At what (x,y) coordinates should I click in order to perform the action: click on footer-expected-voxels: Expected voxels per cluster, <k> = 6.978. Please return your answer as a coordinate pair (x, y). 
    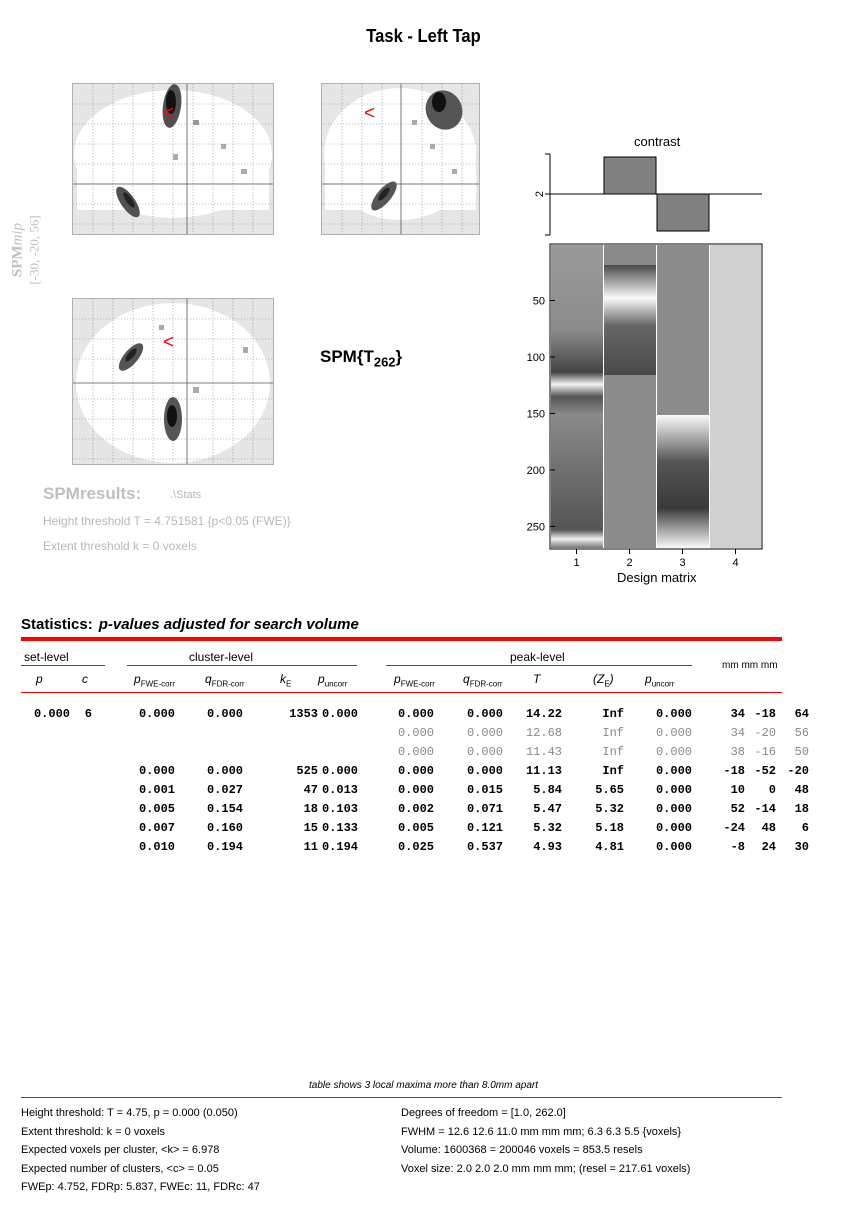
    Looking at the image, I should click on (120, 1150).